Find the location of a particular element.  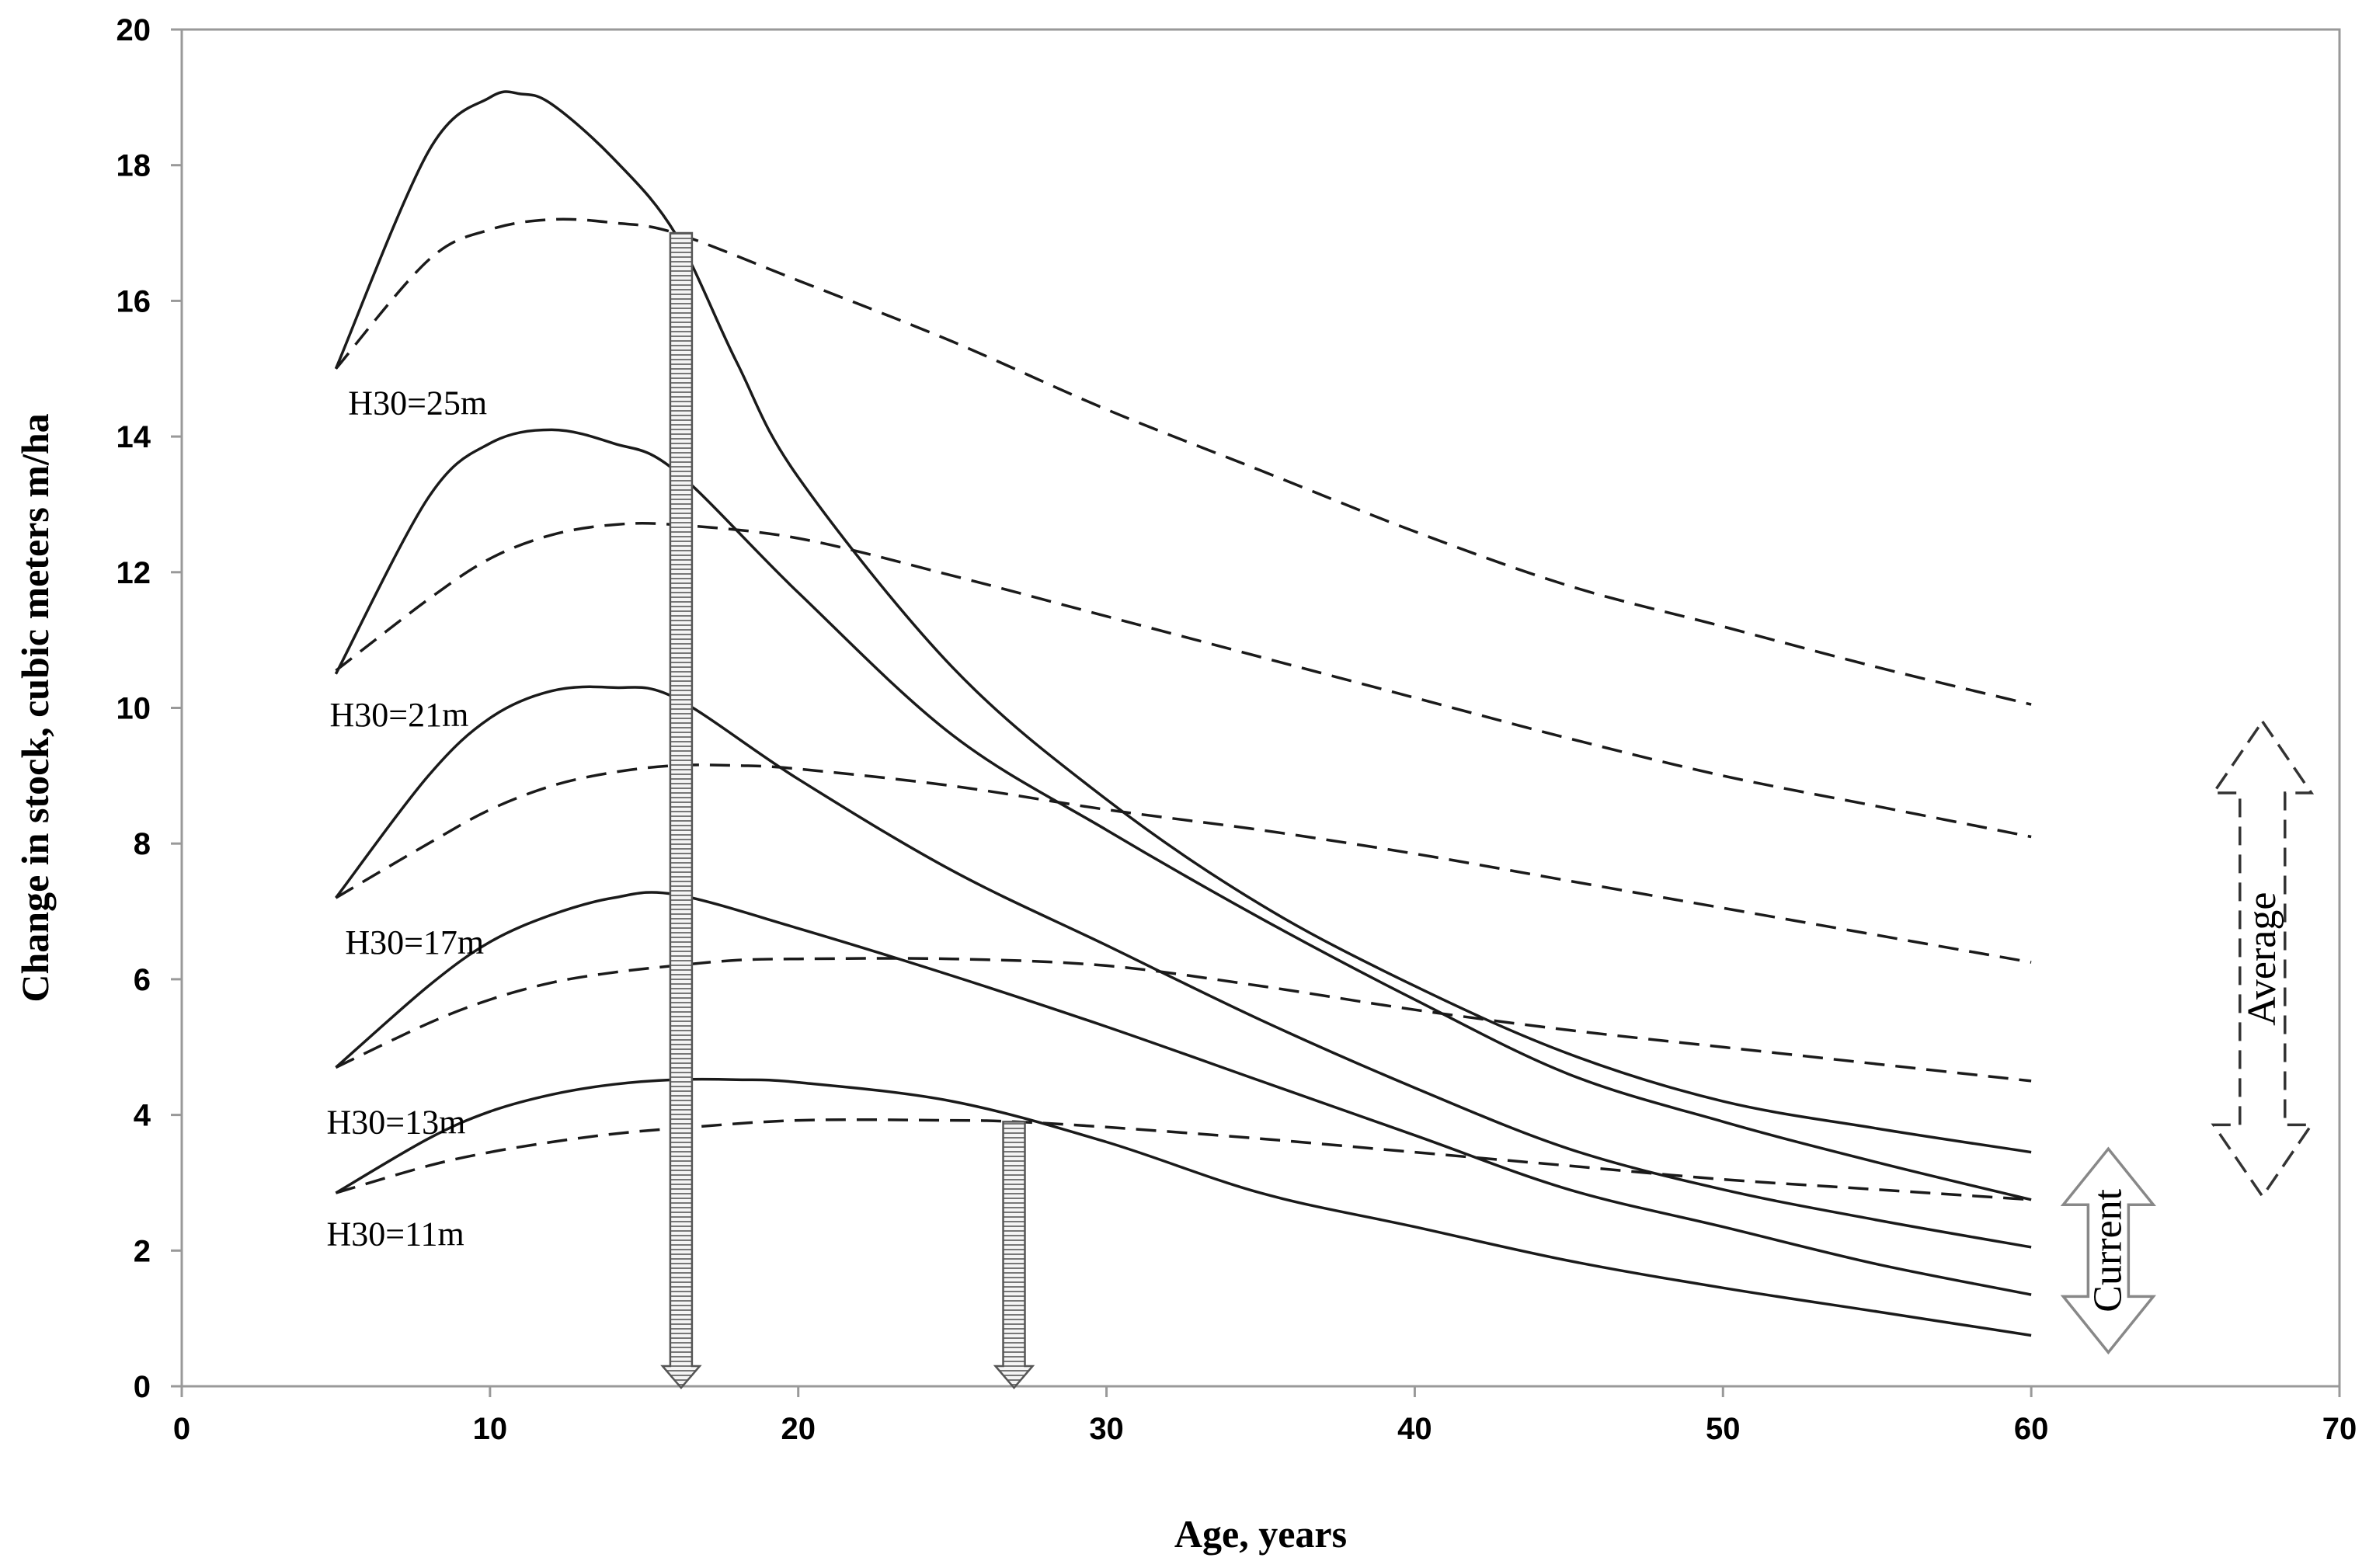

x-tick-label: 30 is located at coordinates (1106, 1429).